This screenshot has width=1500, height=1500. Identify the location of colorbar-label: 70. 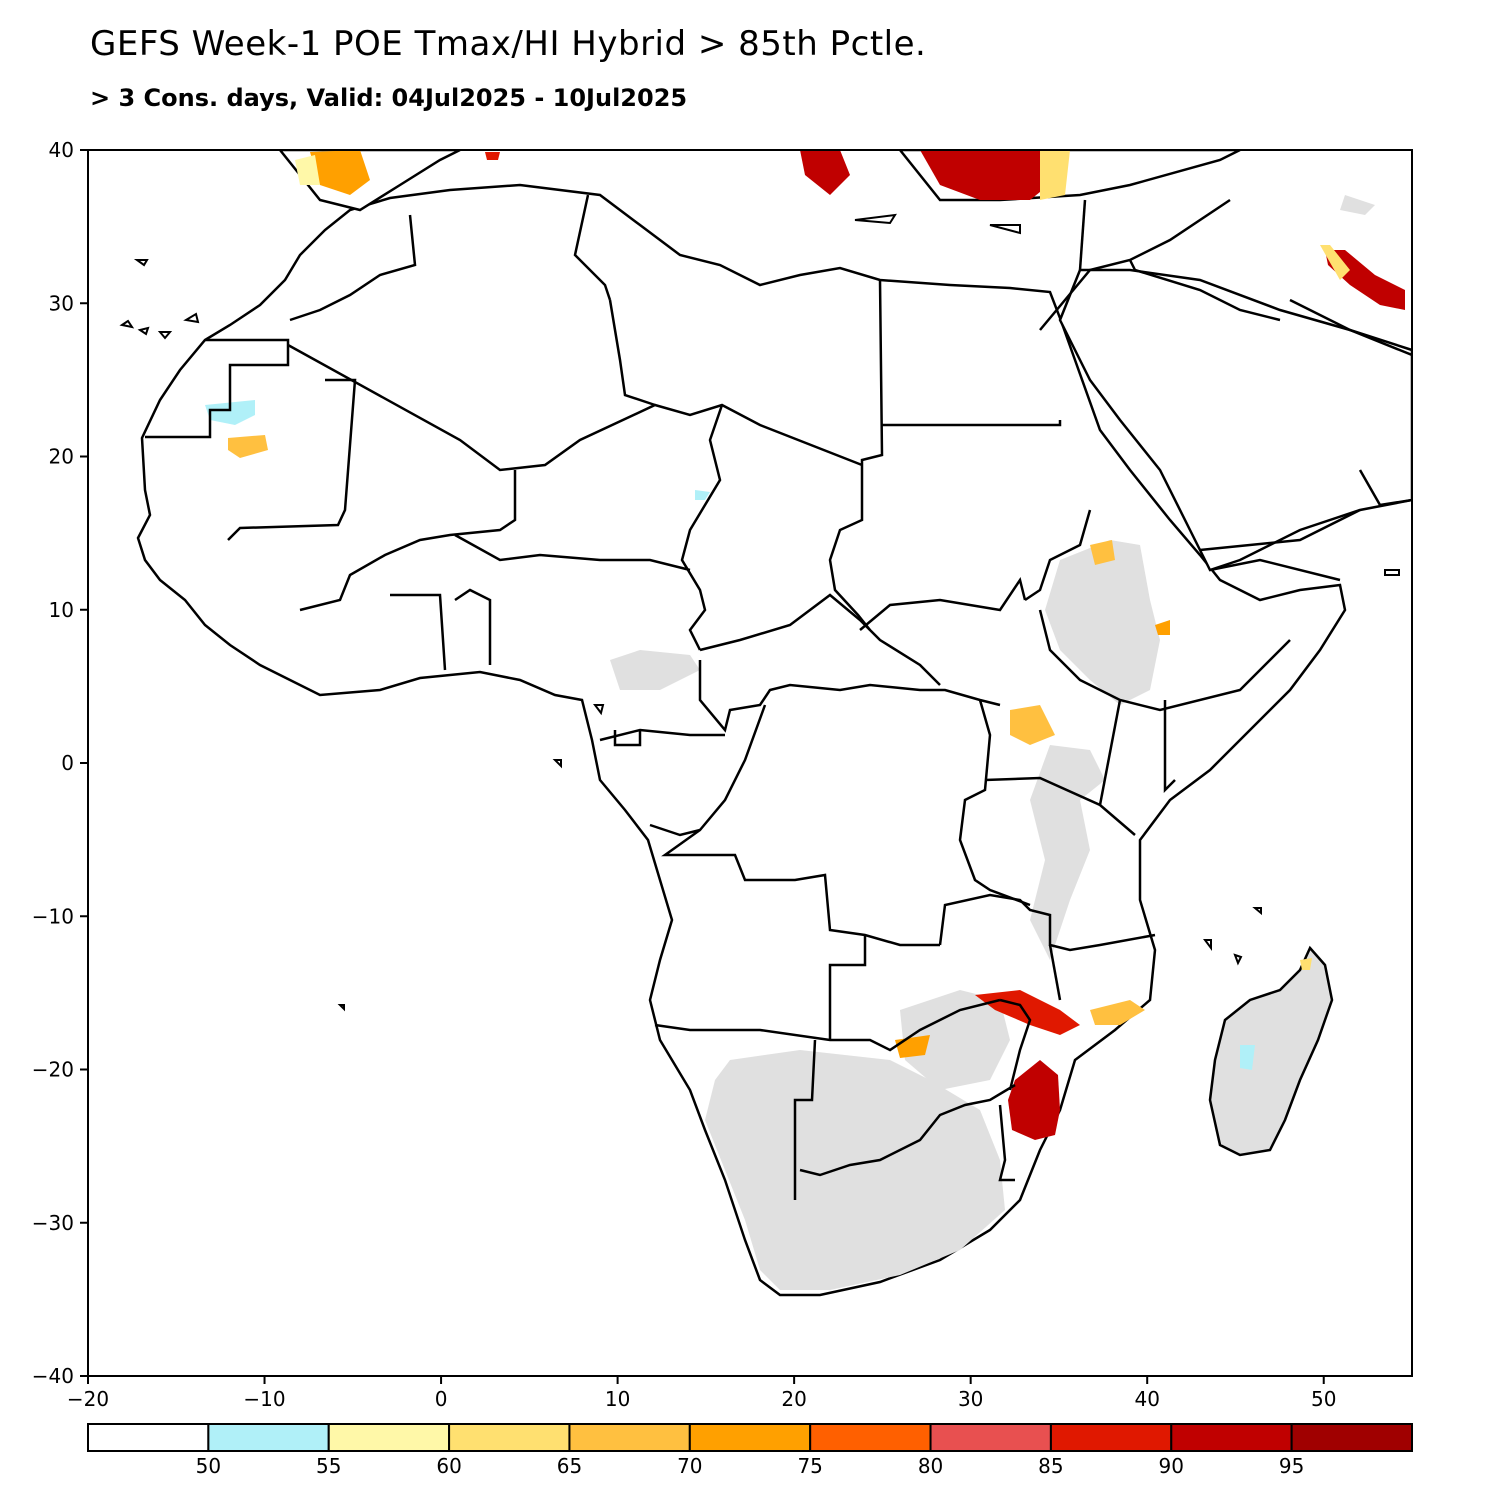
(689, 1466).